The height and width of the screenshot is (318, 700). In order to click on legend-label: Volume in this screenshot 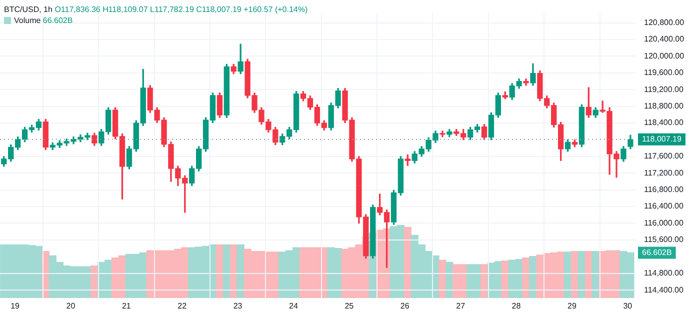, I will do `click(27, 20)`.